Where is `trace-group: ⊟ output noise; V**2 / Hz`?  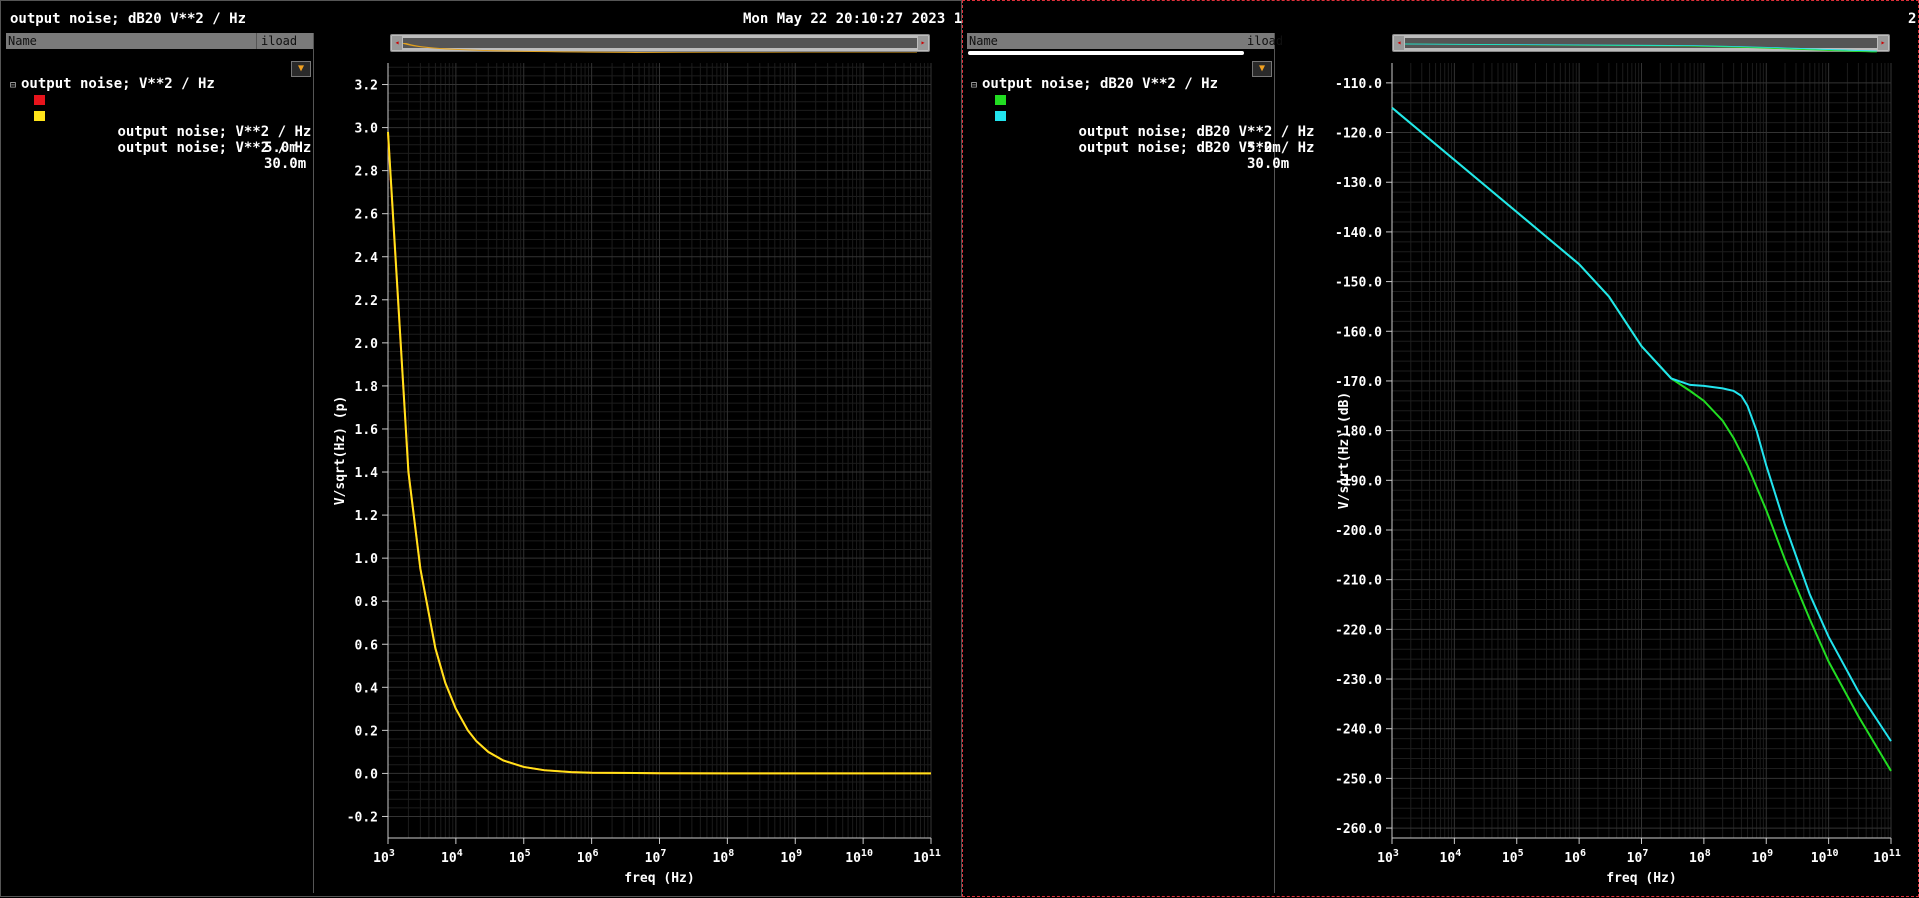
trace-group: ⊟ output noise; V**2 / Hz is located at coordinates (160, 84).